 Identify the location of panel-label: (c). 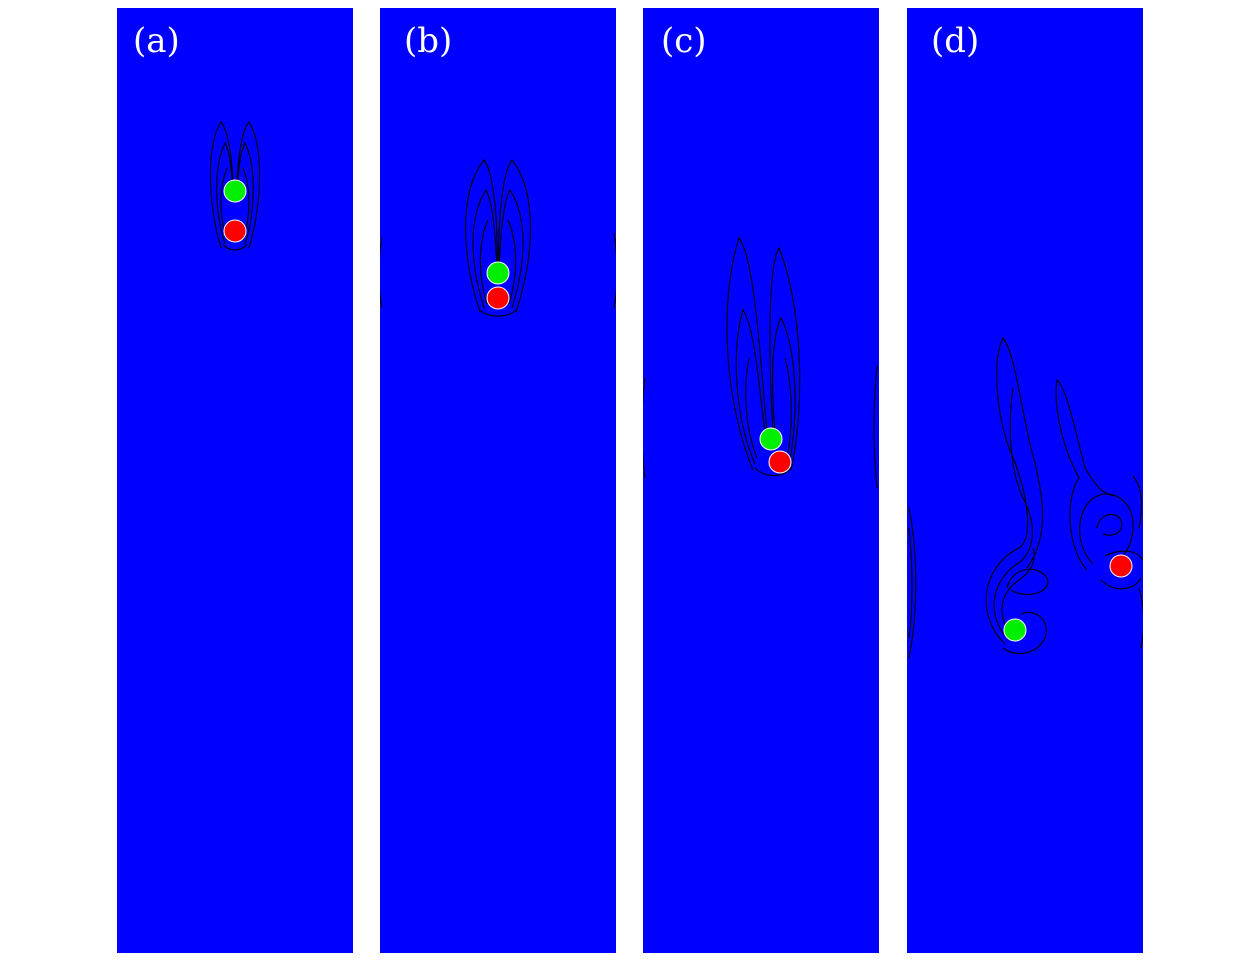
(684, 41).